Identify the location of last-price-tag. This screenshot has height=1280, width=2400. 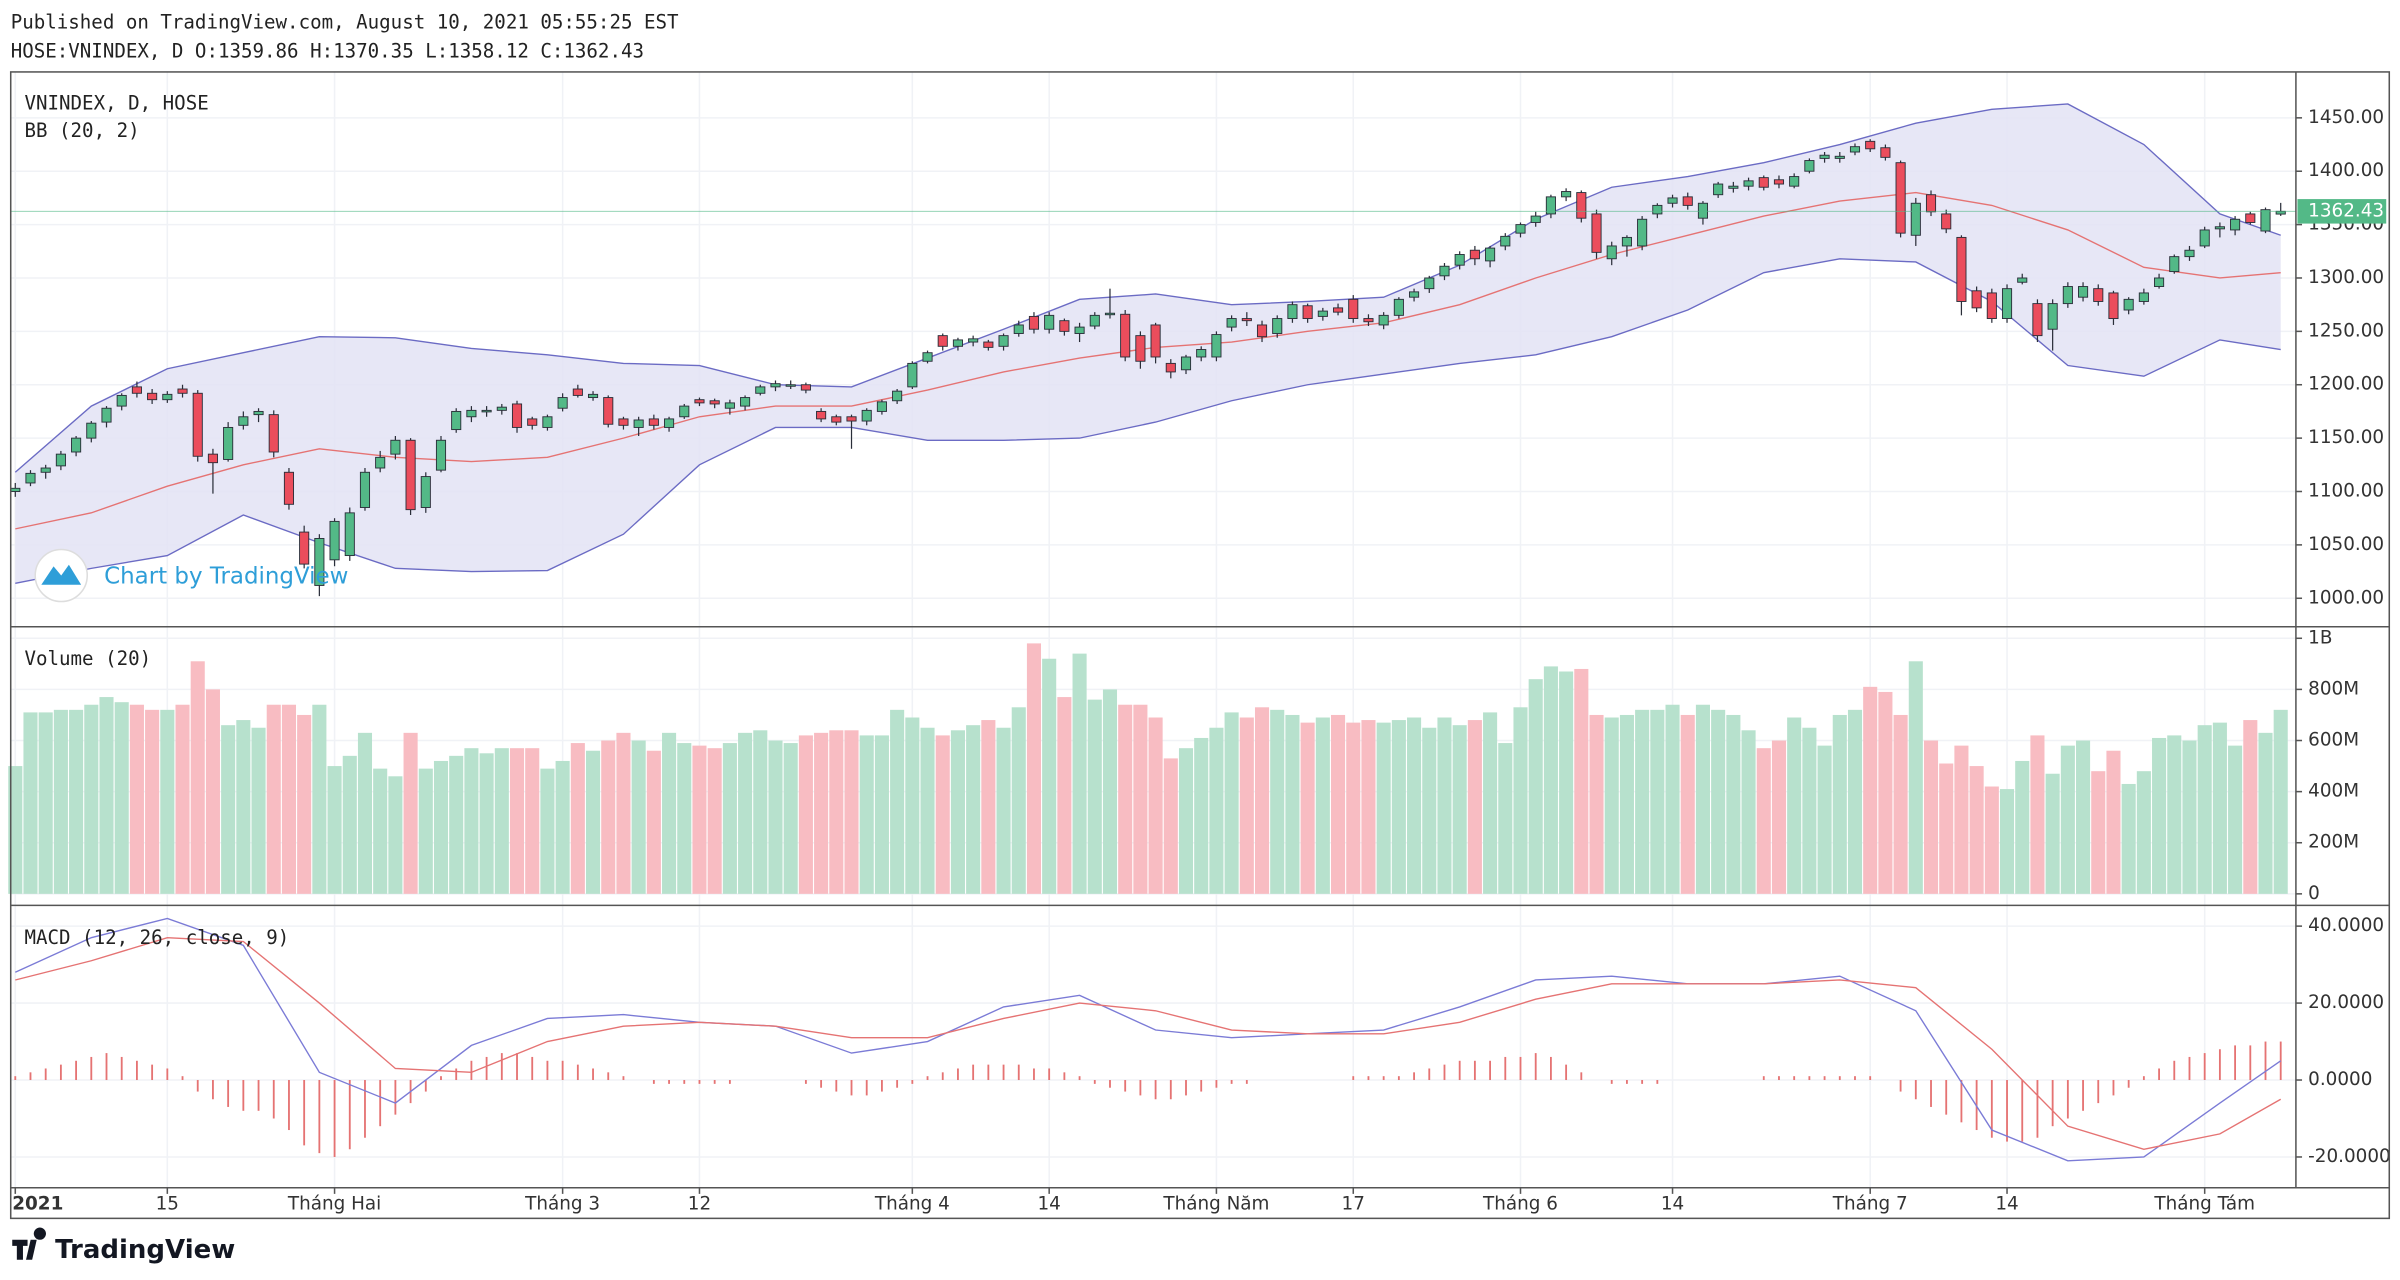
(2342, 211).